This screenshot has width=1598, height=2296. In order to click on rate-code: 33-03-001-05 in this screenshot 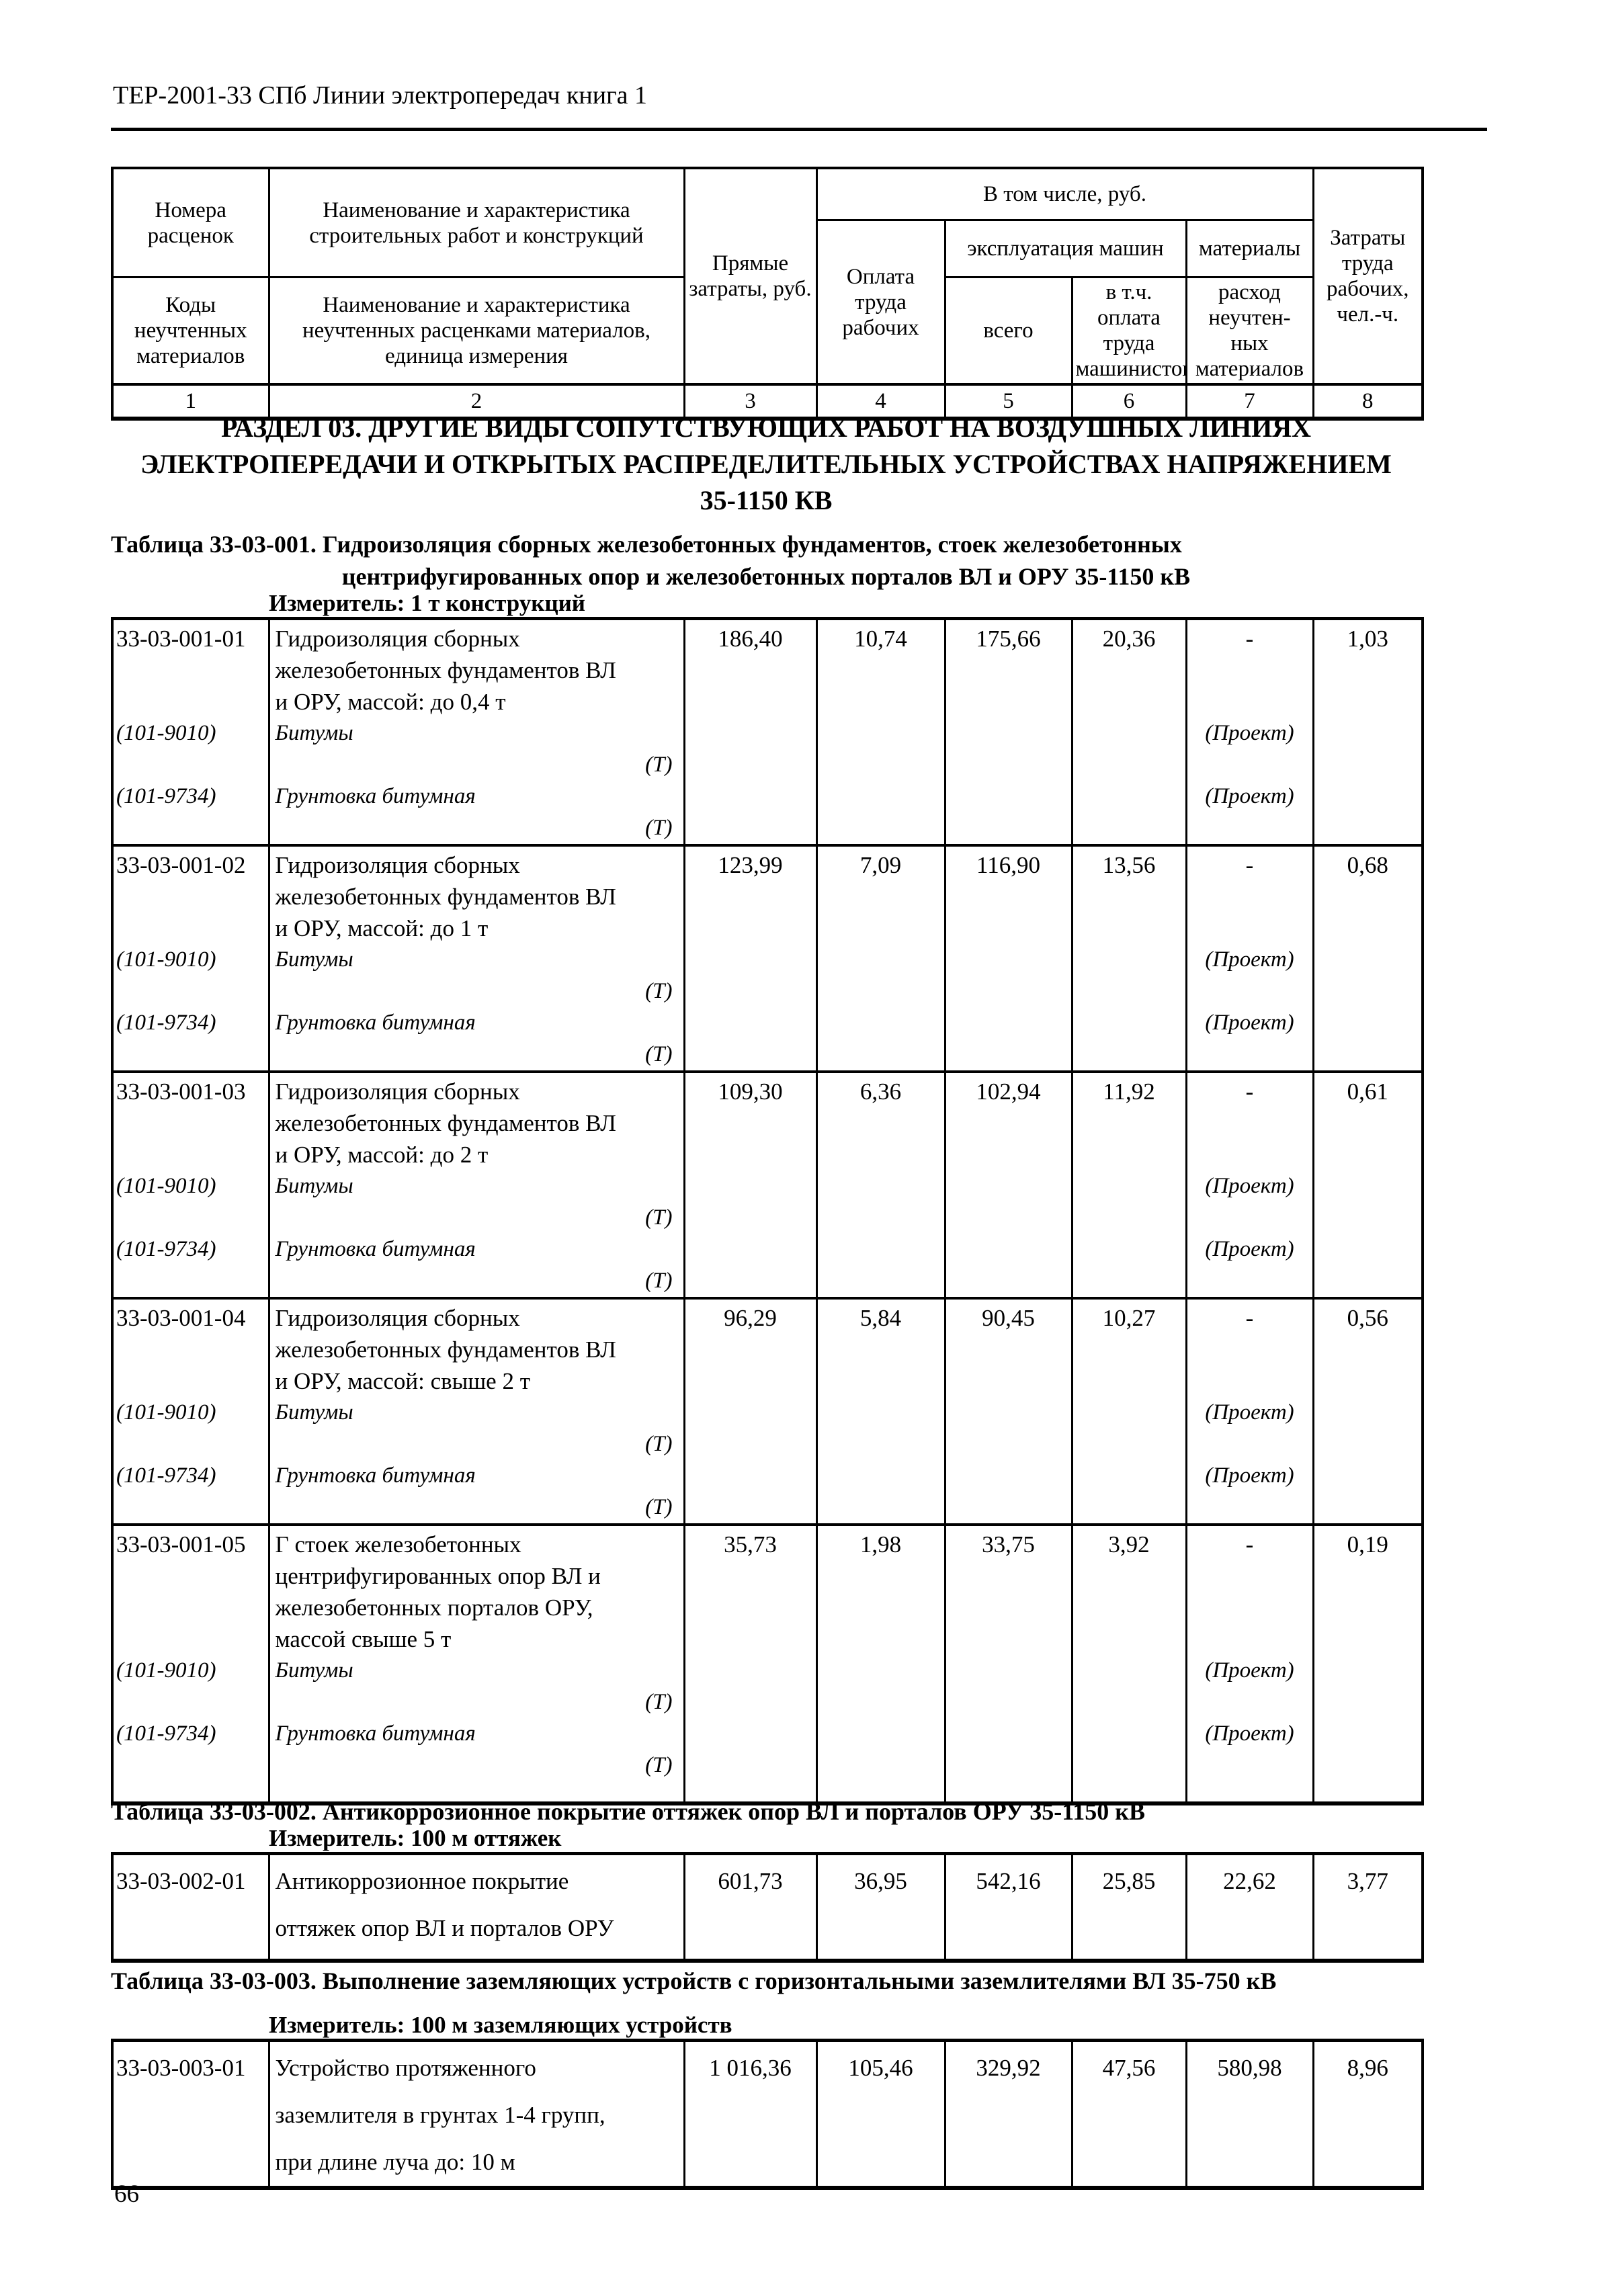, I will do `click(181, 1544)`.